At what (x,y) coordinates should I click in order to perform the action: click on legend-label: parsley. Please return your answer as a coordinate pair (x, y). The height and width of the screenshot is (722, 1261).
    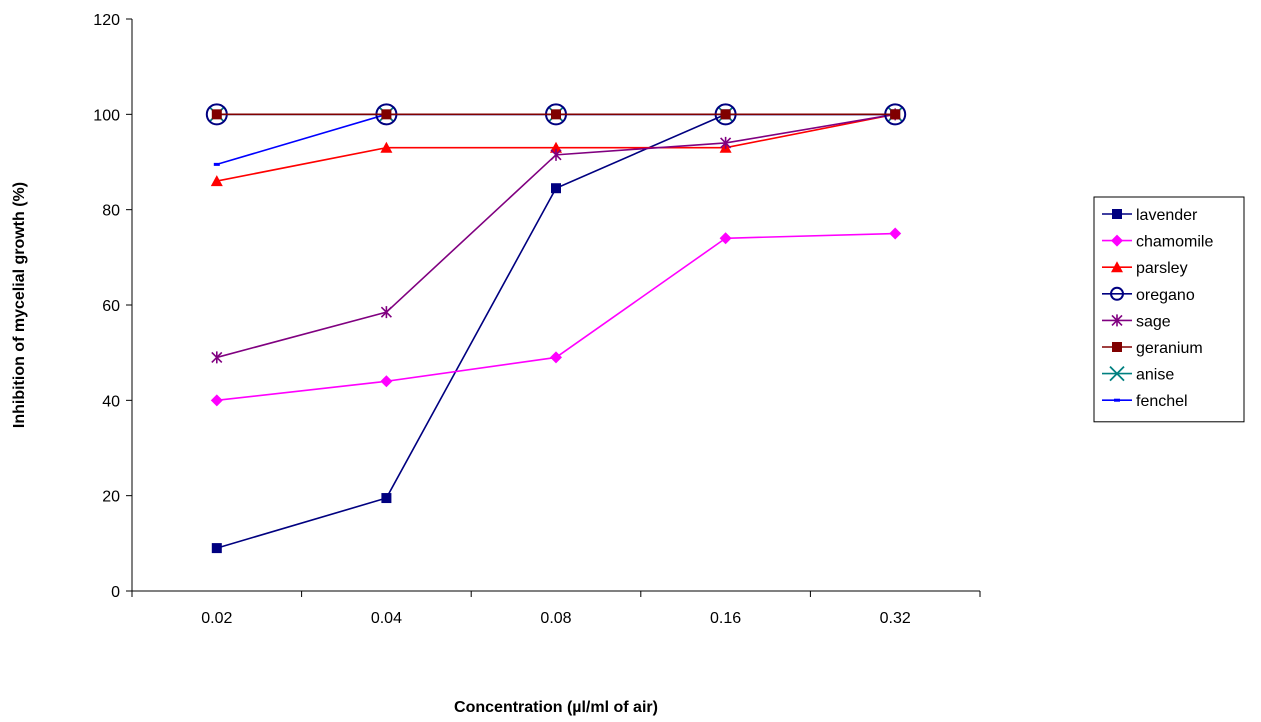
    Looking at the image, I should click on (1162, 268).